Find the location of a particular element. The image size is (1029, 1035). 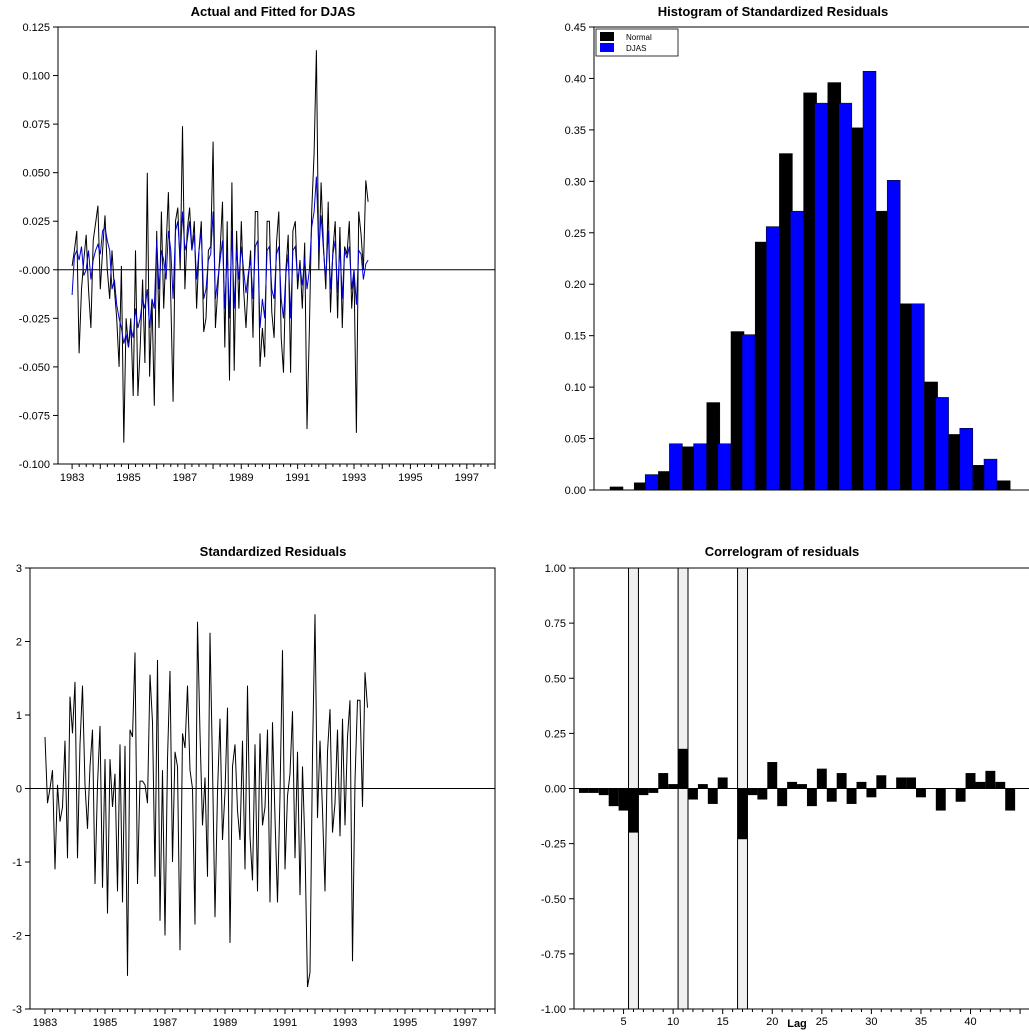

y-tick-label: -0.025 is located at coordinates (34, 319).